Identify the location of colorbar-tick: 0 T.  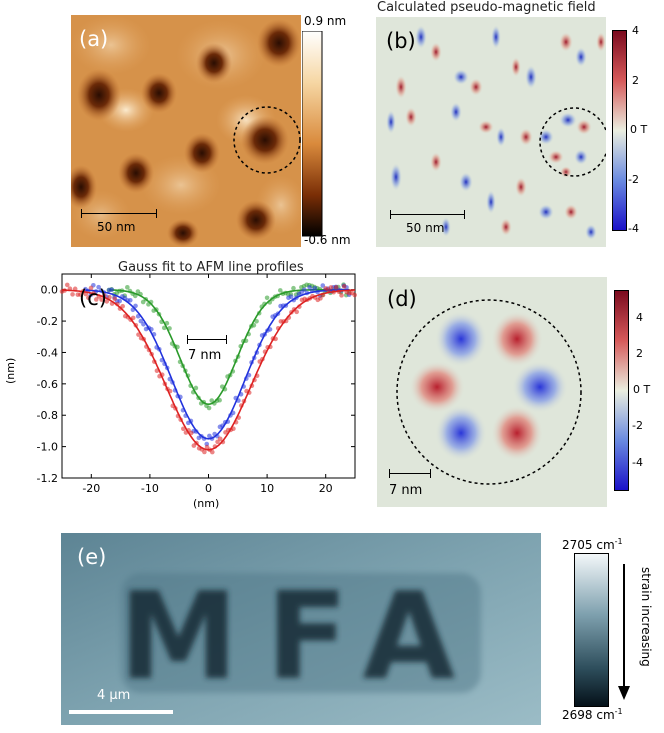
(639, 129).